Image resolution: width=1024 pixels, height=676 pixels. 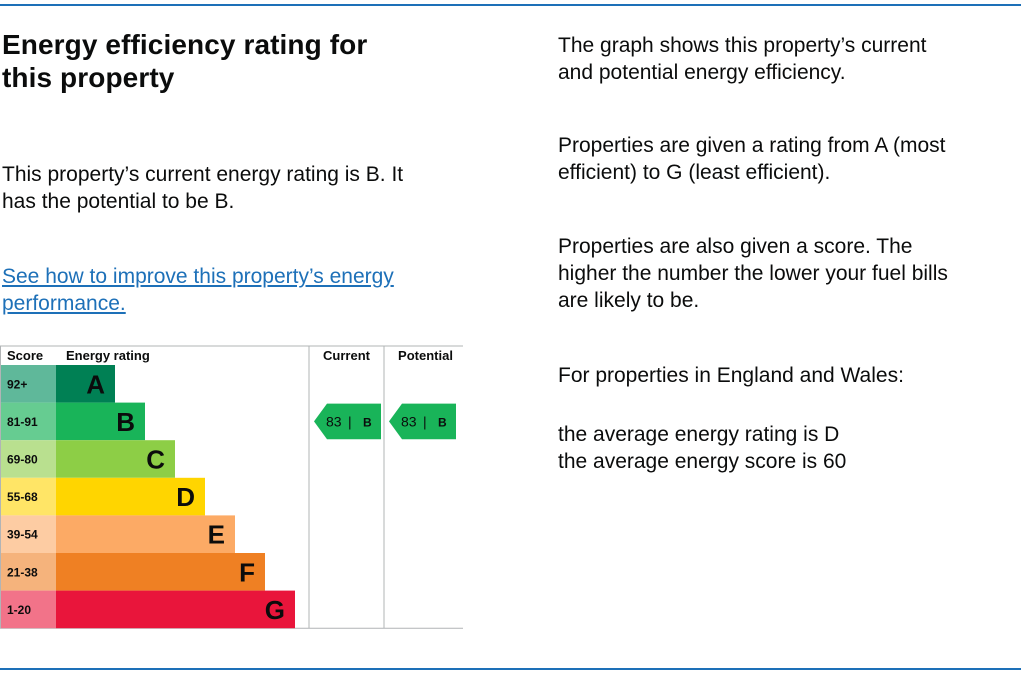 What do you see at coordinates (442, 422) in the screenshot?
I see `potential-rating-letter: B` at bounding box center [442, 422].